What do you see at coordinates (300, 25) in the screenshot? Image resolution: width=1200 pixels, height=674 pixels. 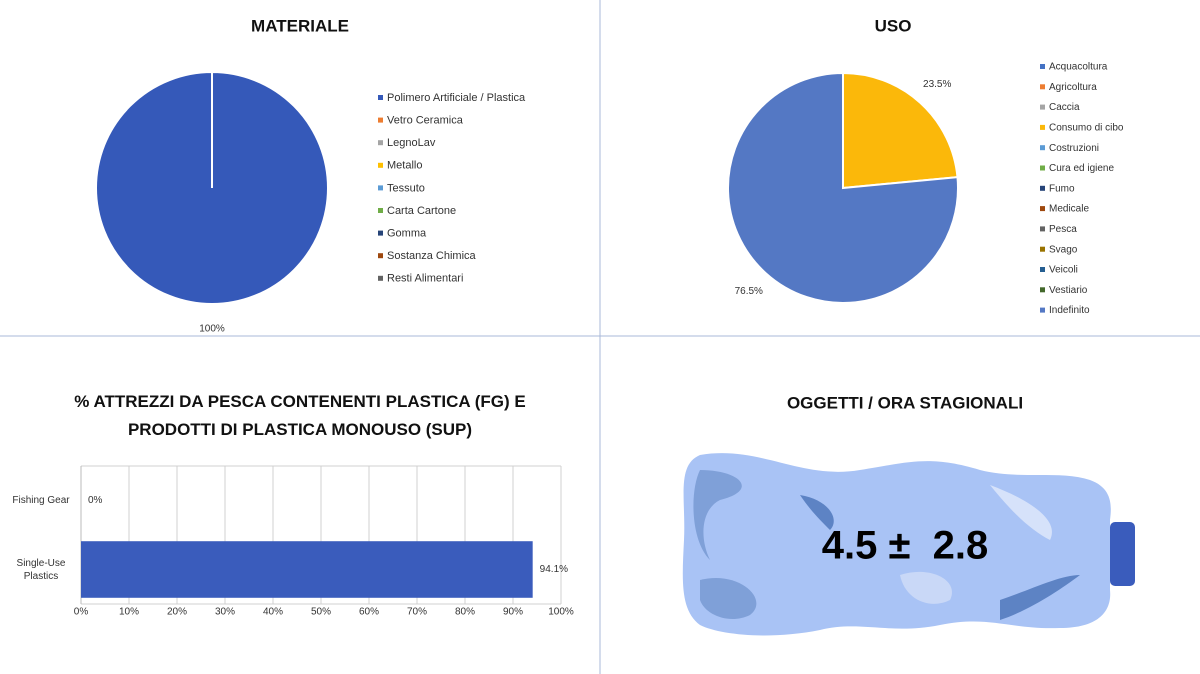 I see `chart-title: MATERIALE` at bounding box center [300, 25].